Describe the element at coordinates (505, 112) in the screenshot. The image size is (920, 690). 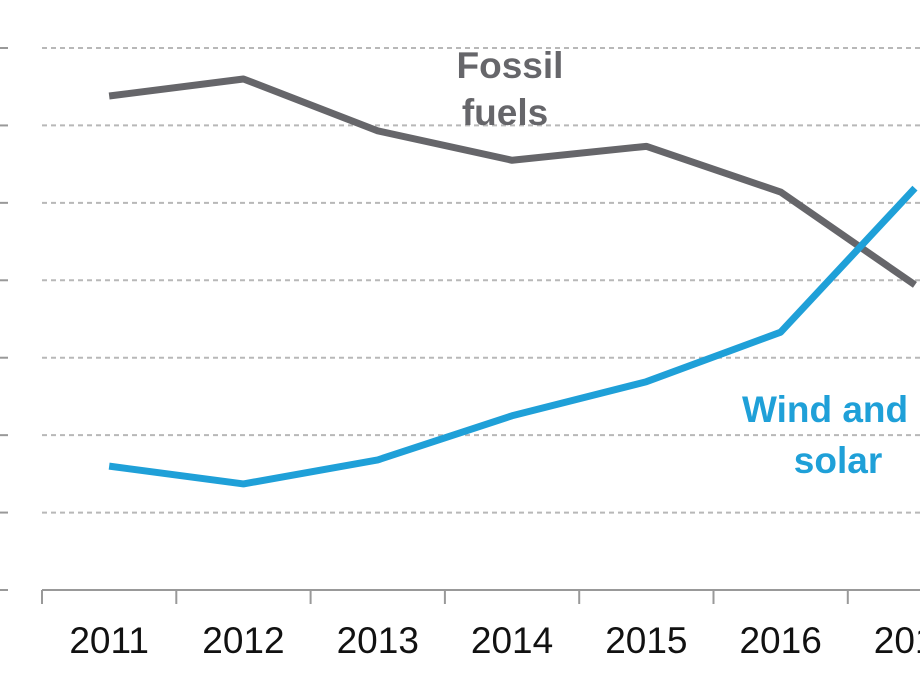
I see `series-label: fuels` at that location.